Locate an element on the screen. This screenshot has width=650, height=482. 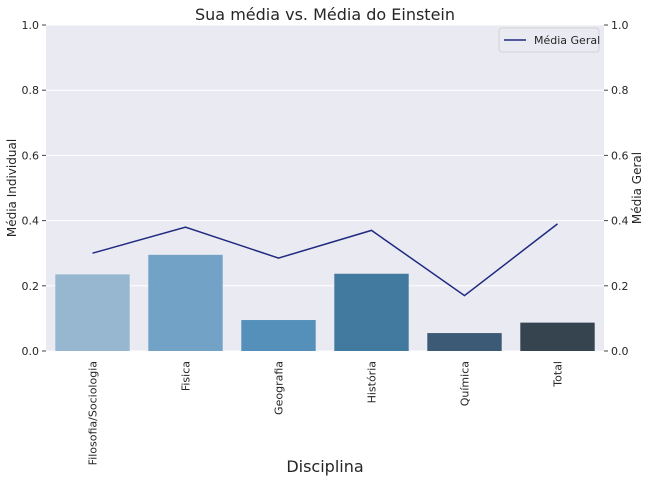
y-tick-label-left-0: 0.0 is located at coordinates (31, 351).